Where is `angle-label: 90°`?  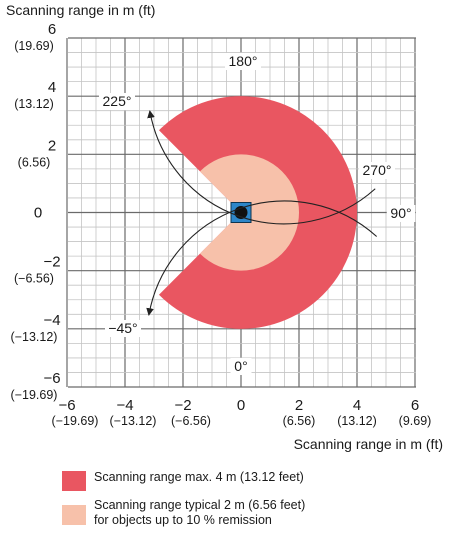 angle-label: 90° is located at coordinates (400, 213).